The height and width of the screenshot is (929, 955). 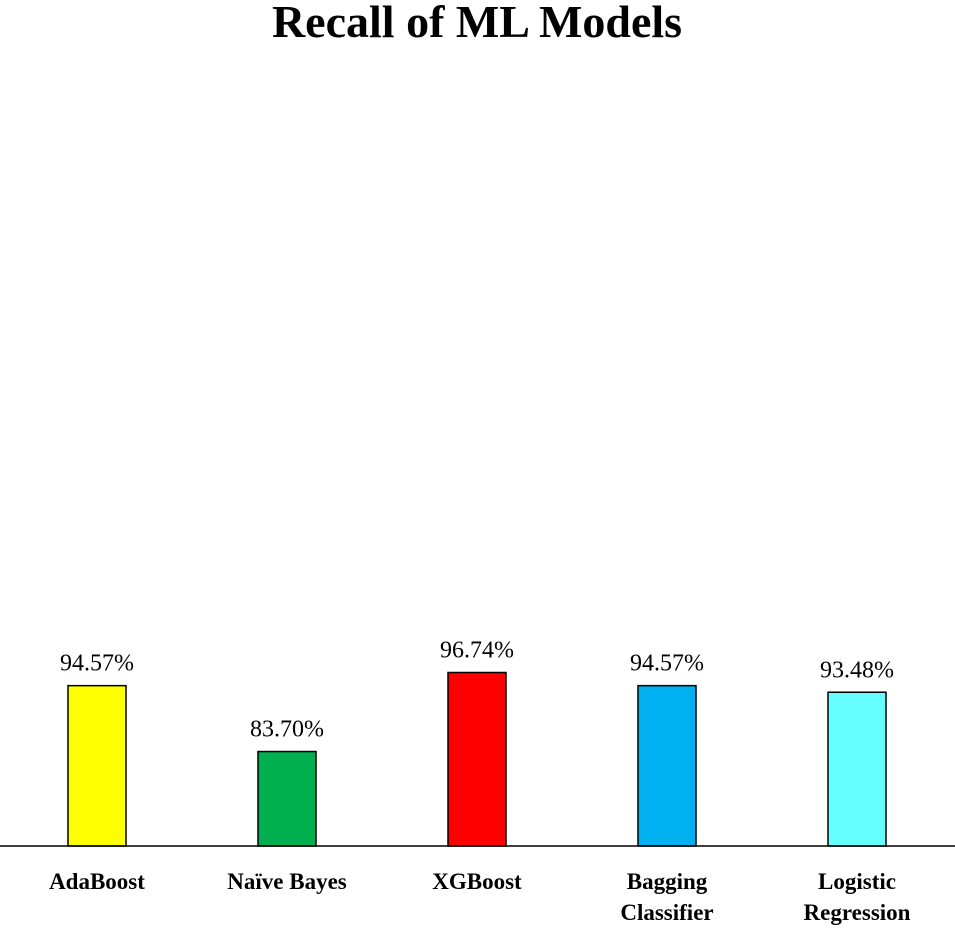 I want to click on category-label-3-line-0: Bagging, so click(x=667, y=881).